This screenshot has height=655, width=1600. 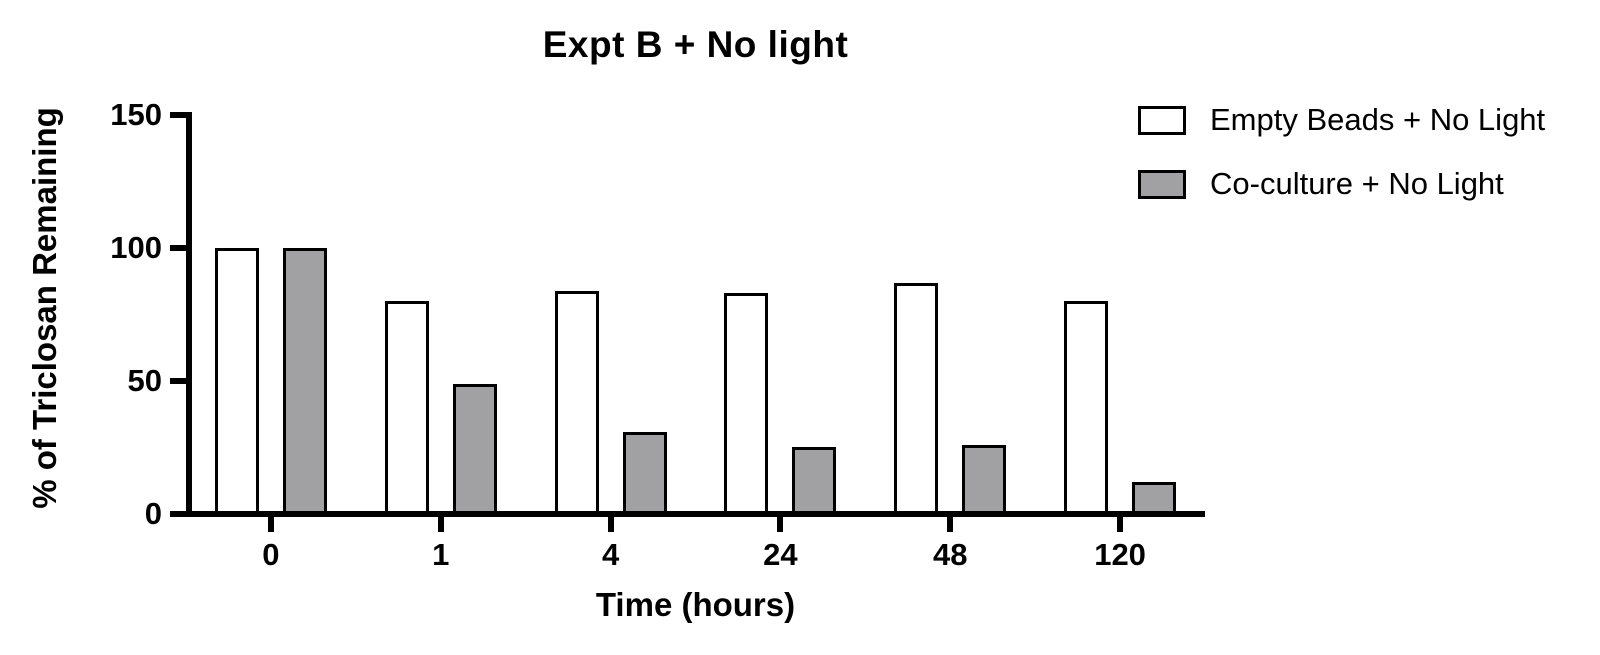 What do you see at coordinates (780, 554) in the screenshot?
I see `x-axis-tick-label: 24` at bounding box center [780, 554].